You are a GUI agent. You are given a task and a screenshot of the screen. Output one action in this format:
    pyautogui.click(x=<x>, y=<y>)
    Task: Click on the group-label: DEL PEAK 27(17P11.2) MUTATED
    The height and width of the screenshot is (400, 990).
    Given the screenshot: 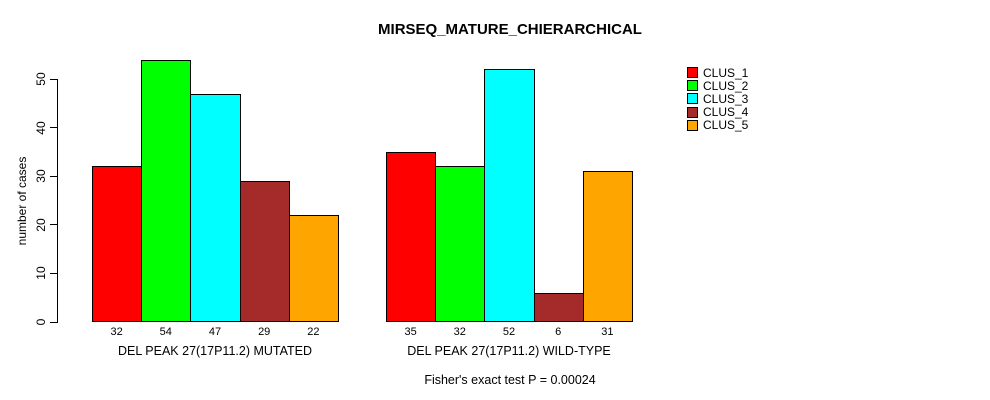 What is the action you would take?
    pyautogui.click(x=215, y=351)
    